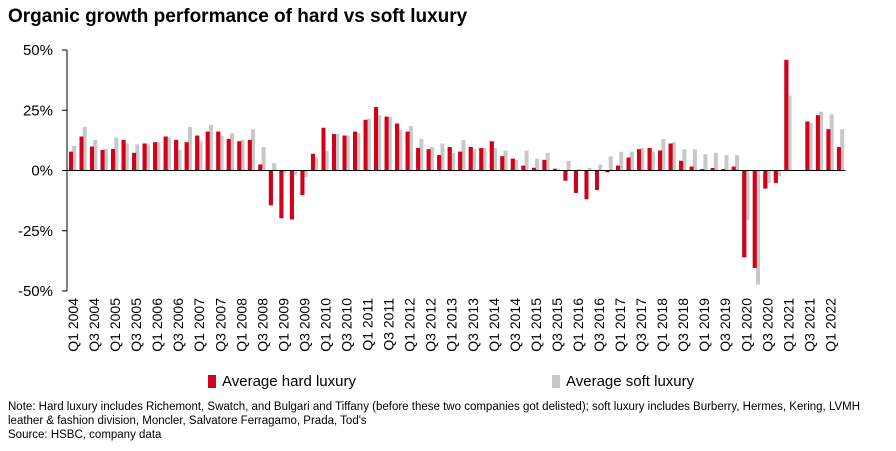  What do you see at coordinates (620, 325) in the screenshot?
I see `x-tick-label: Q1 2017` at bounding box center [620, 325].